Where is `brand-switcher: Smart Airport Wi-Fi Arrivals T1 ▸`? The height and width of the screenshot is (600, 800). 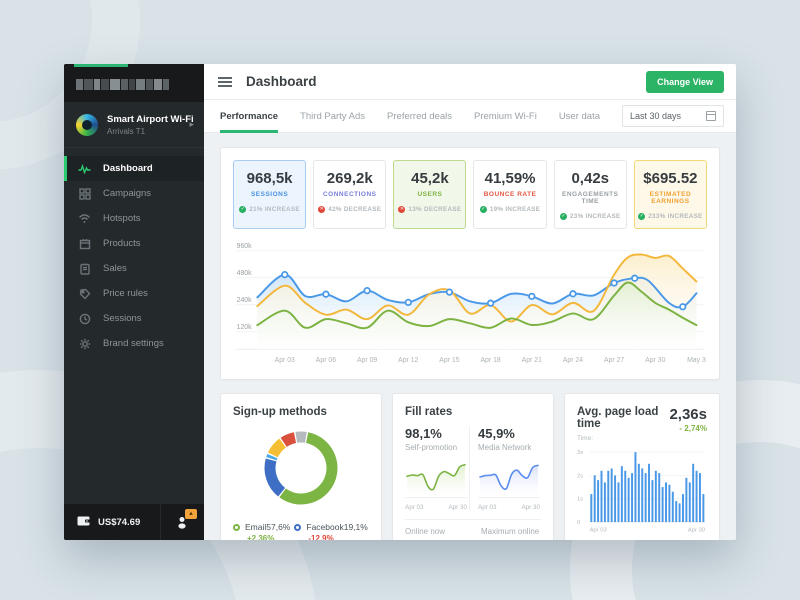
brand-switcher: Smart Airport Wi-Fi Arrivals T1 ▸ is located at coordinates (134, 125).